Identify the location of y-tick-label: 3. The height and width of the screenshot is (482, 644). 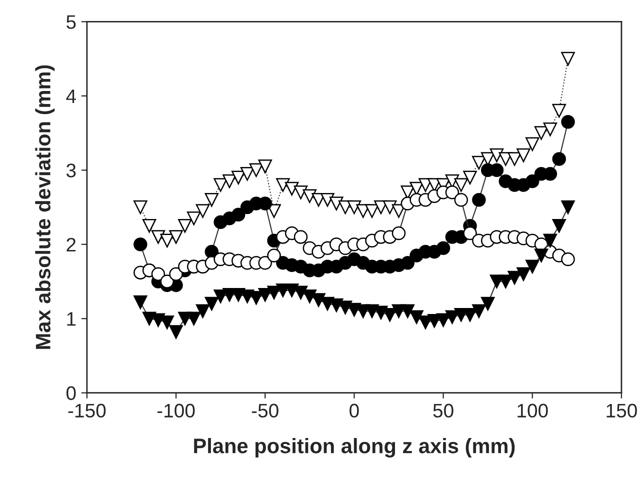
(71, 171).